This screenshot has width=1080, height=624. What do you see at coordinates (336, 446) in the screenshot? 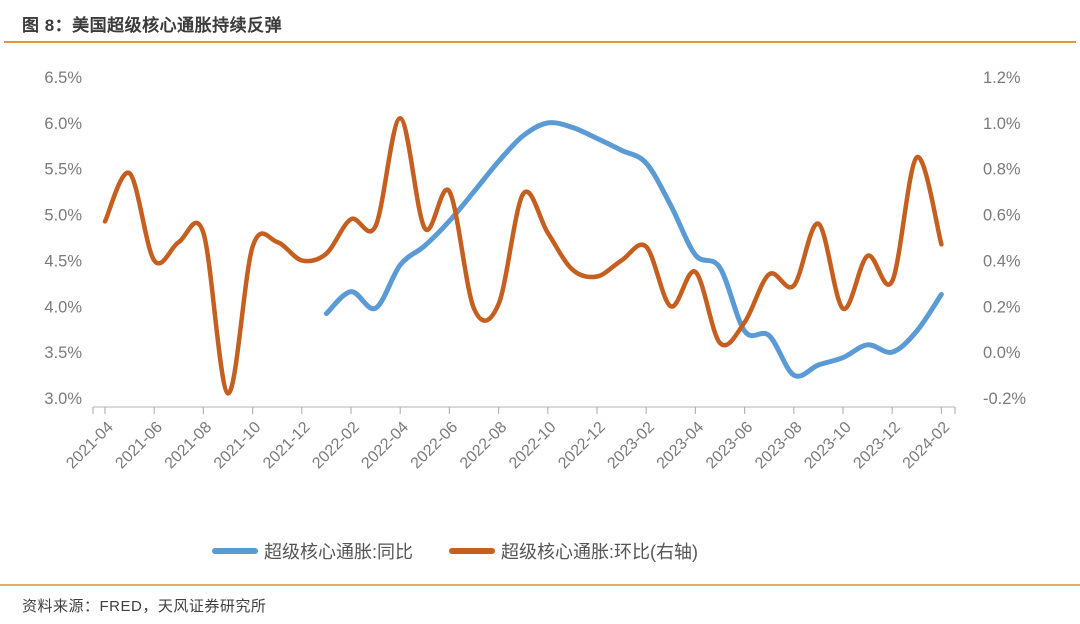
I see `x-axis-label: 2022-02` at bounding box center [336, 446].